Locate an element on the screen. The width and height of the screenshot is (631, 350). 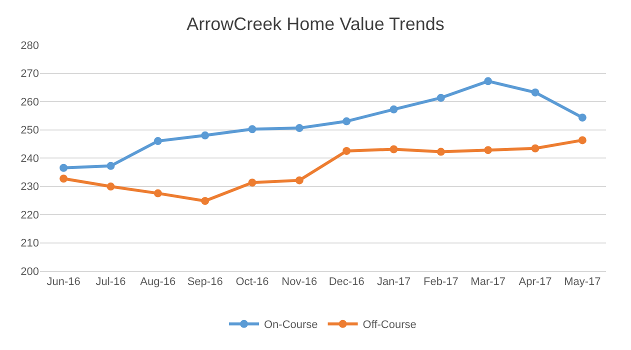
x-tick-label: May-17 is located at coordinates (582, 282).